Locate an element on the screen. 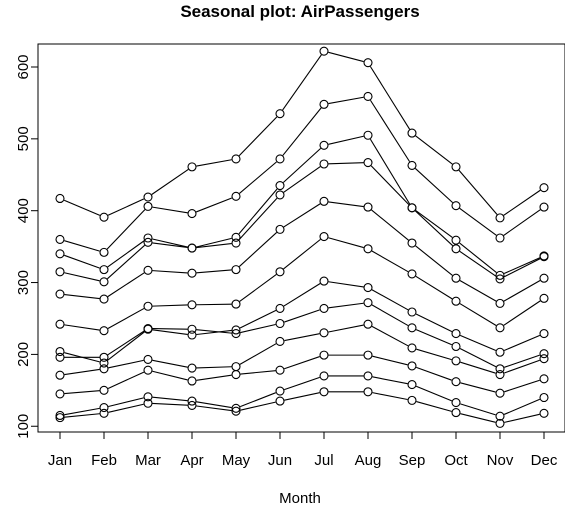 This screenshot has width=565, height=505. y-tick-label: 400 is located at coordinates (23, 210).